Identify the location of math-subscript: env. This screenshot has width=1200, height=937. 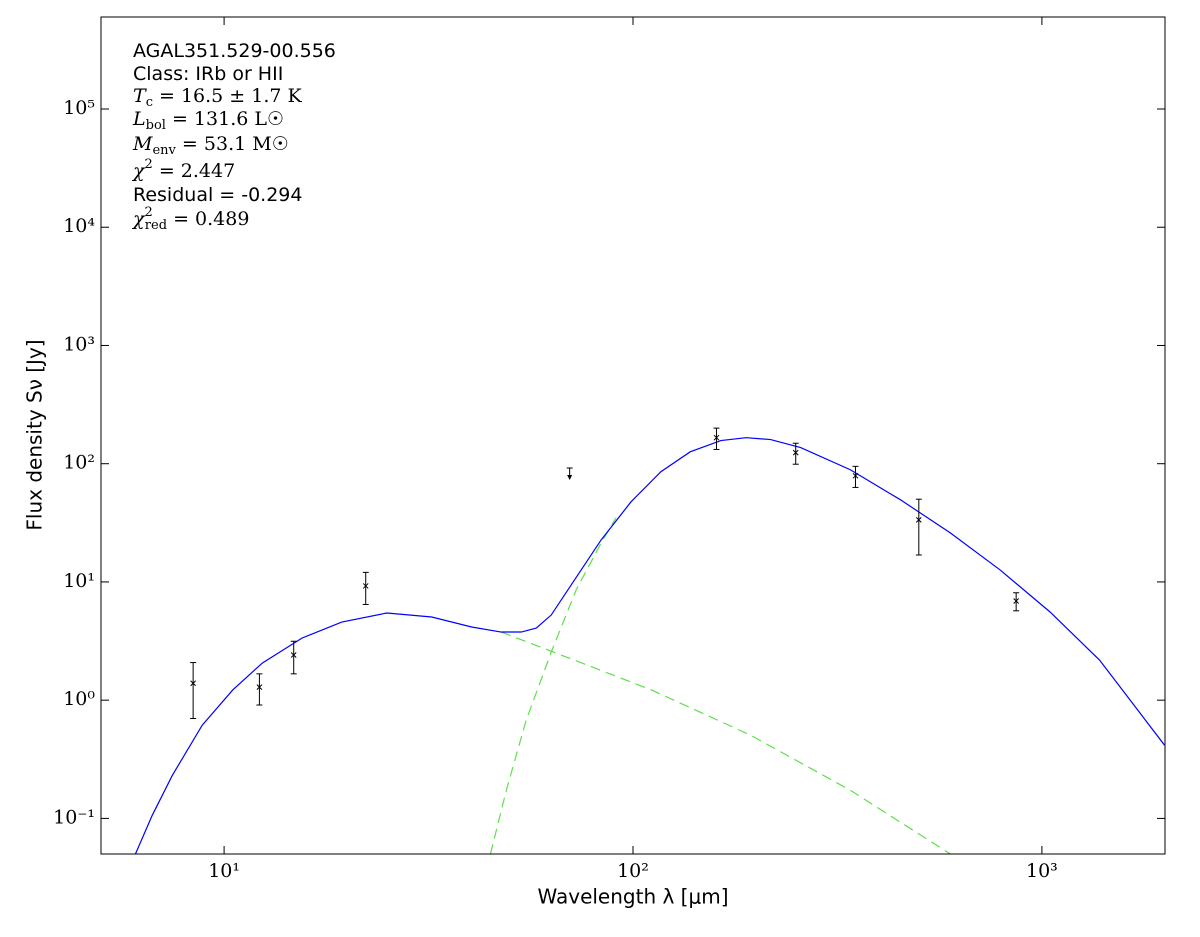
(164, 150).